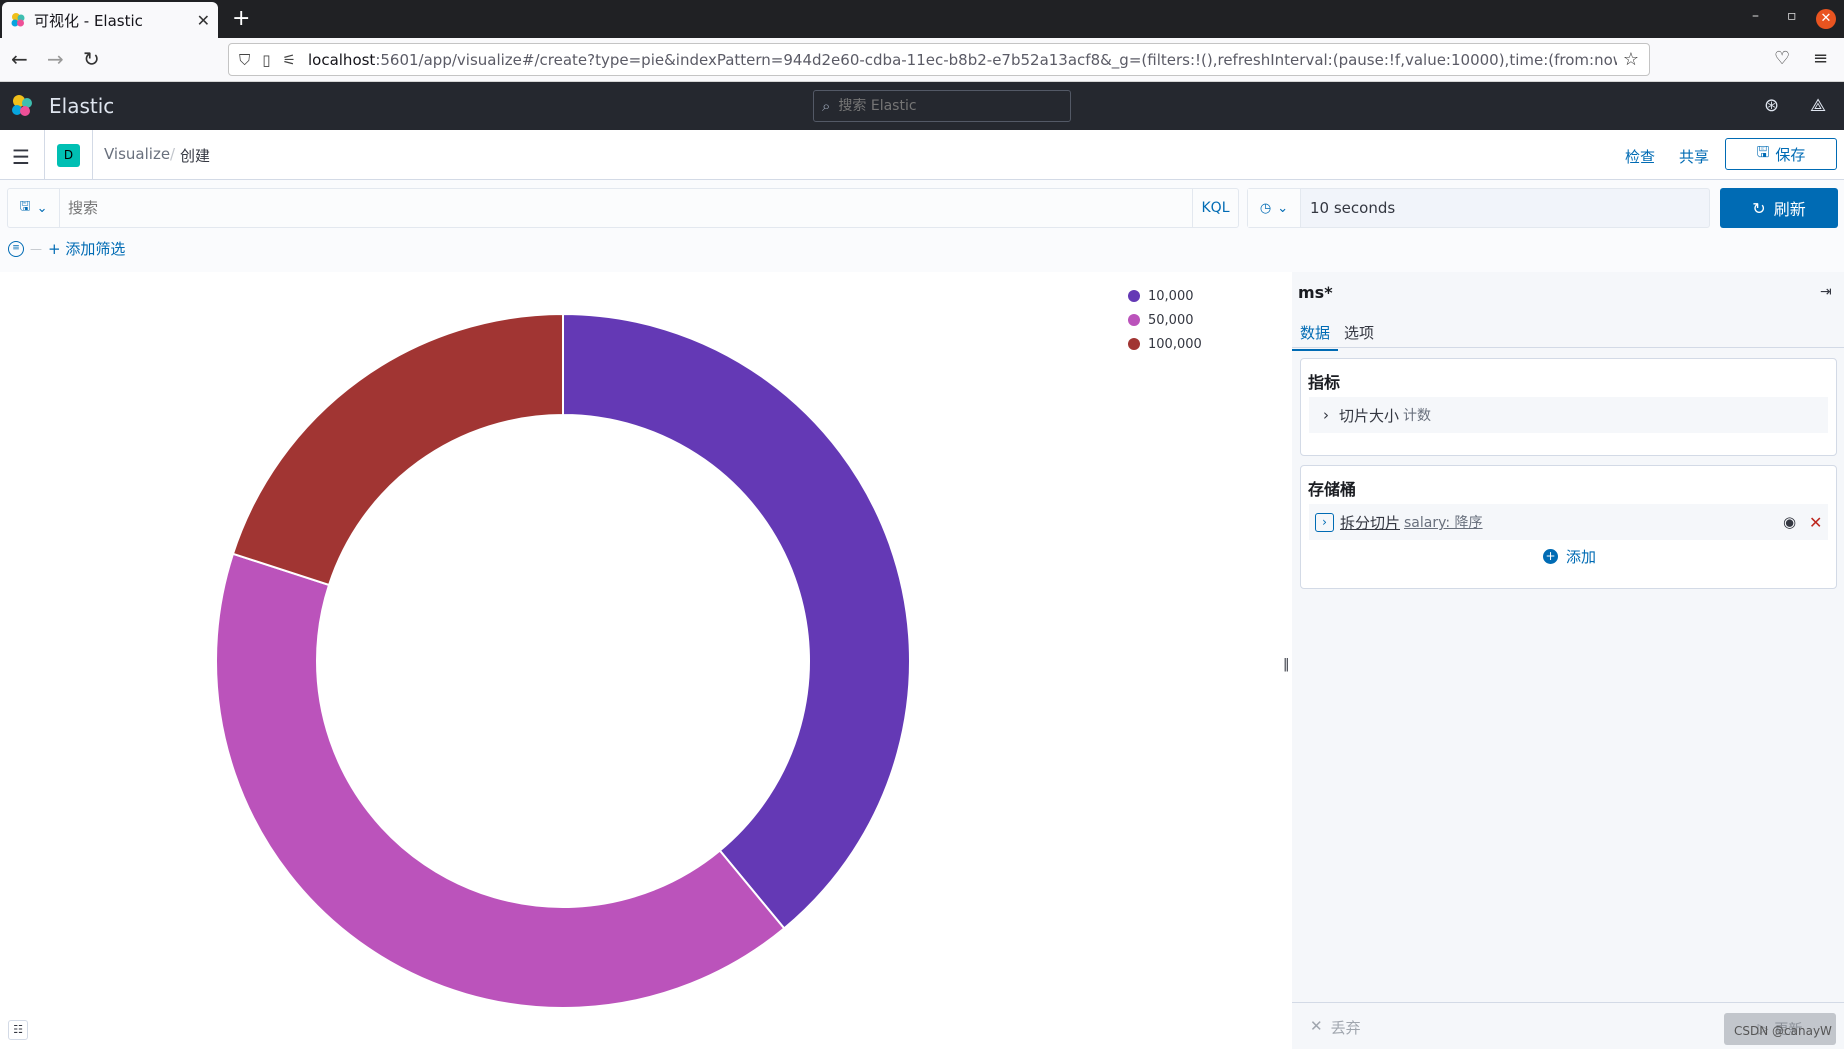  What do you see at coordinates (34, 208) in the screenshot?
I see `saved-query-button: 🖫 ⌄` at bounding box center [34, 208].